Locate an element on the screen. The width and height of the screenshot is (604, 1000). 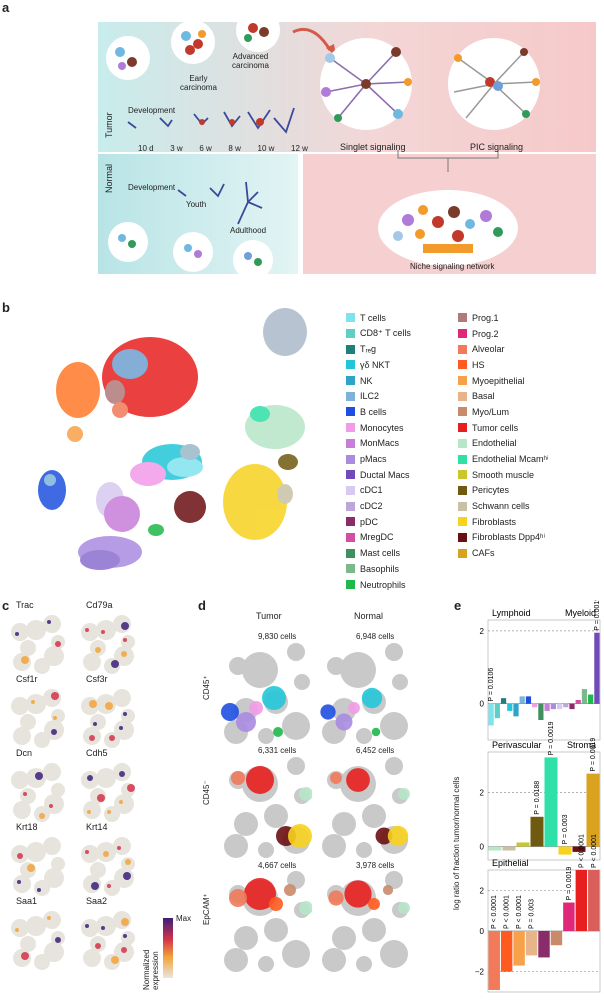
legend-item: MregDC is located at coordinates (378, 538).